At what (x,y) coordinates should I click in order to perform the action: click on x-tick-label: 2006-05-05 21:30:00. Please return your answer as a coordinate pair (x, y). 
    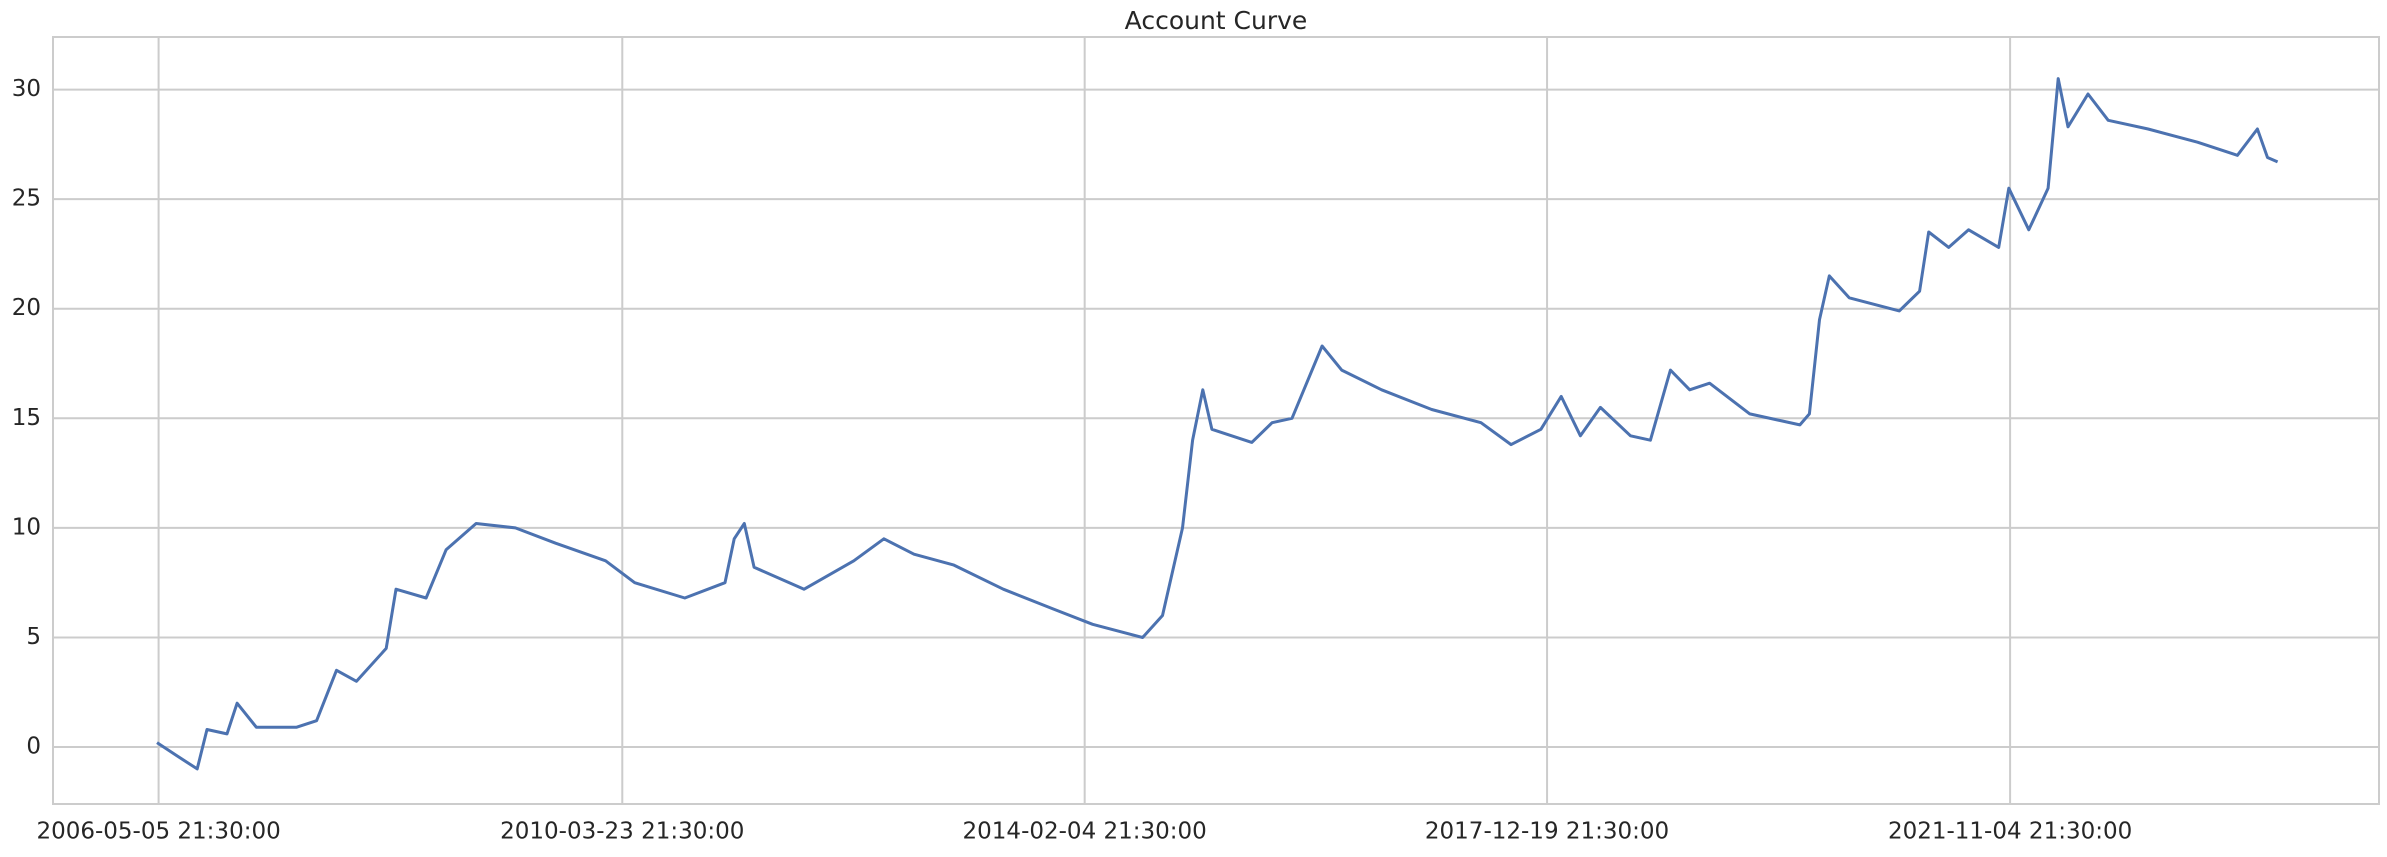
    Looking at the image, I should click on (158, 832).